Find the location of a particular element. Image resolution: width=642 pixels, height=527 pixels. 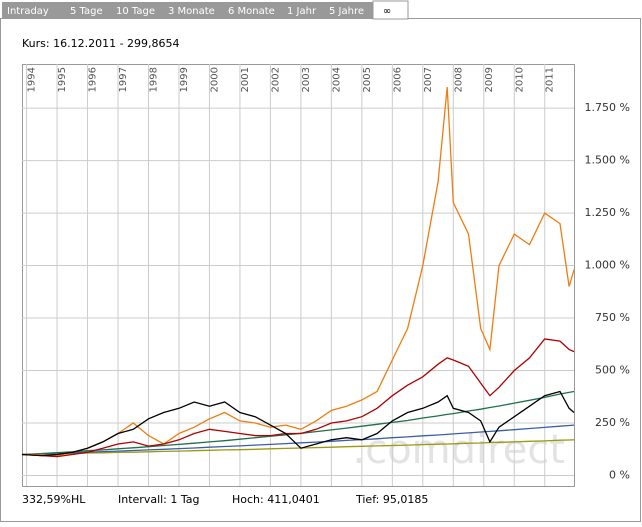

y-tick-label: 1.250 % is located at coordinates (607, 212).